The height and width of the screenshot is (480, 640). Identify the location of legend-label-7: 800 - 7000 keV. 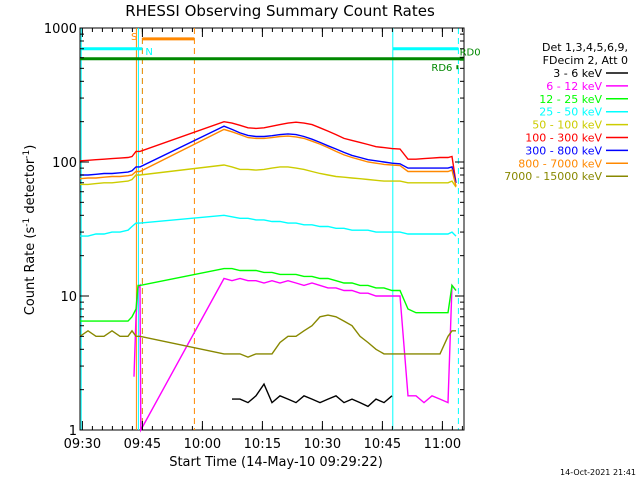
(560, 163).